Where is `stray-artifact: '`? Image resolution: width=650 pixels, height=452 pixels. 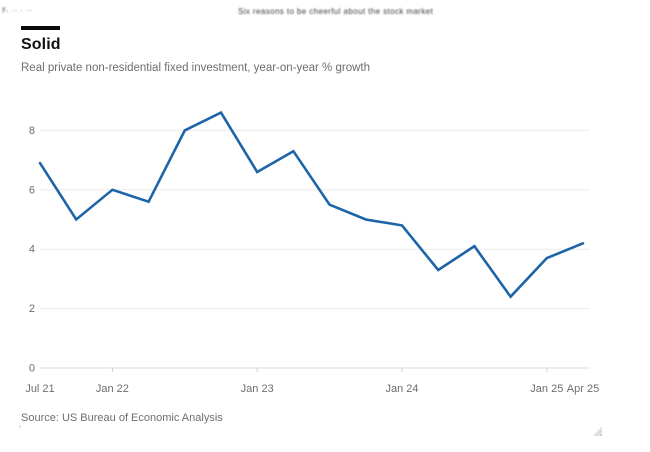 stray-artifact: ' is located at coordinates (20, 429).